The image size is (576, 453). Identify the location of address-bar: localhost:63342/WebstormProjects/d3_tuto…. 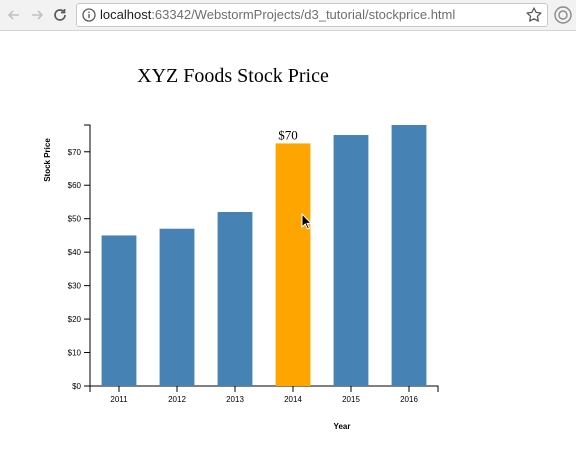
(312, 15).